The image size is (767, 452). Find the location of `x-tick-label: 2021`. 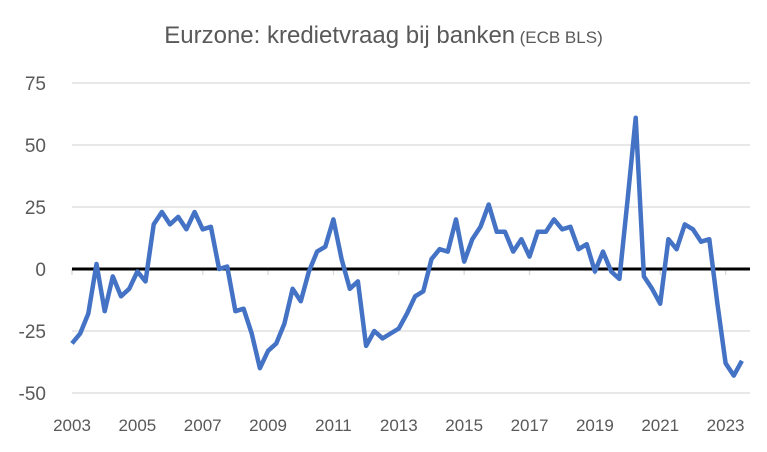

x-tick-label: 2021 is located at coordinates (660, 425).